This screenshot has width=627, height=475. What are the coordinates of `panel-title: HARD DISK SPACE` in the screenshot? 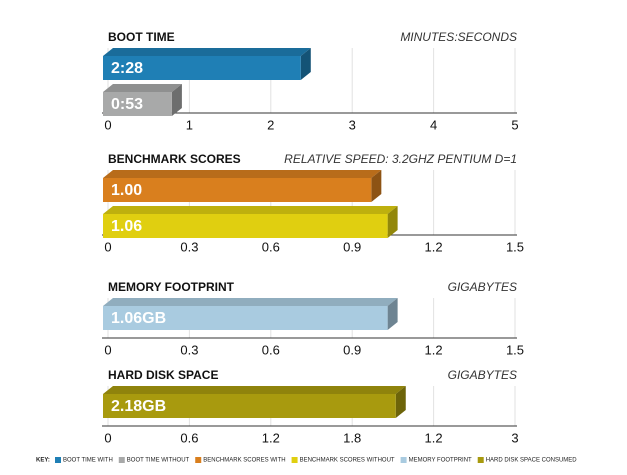 It's located at (163, 375).